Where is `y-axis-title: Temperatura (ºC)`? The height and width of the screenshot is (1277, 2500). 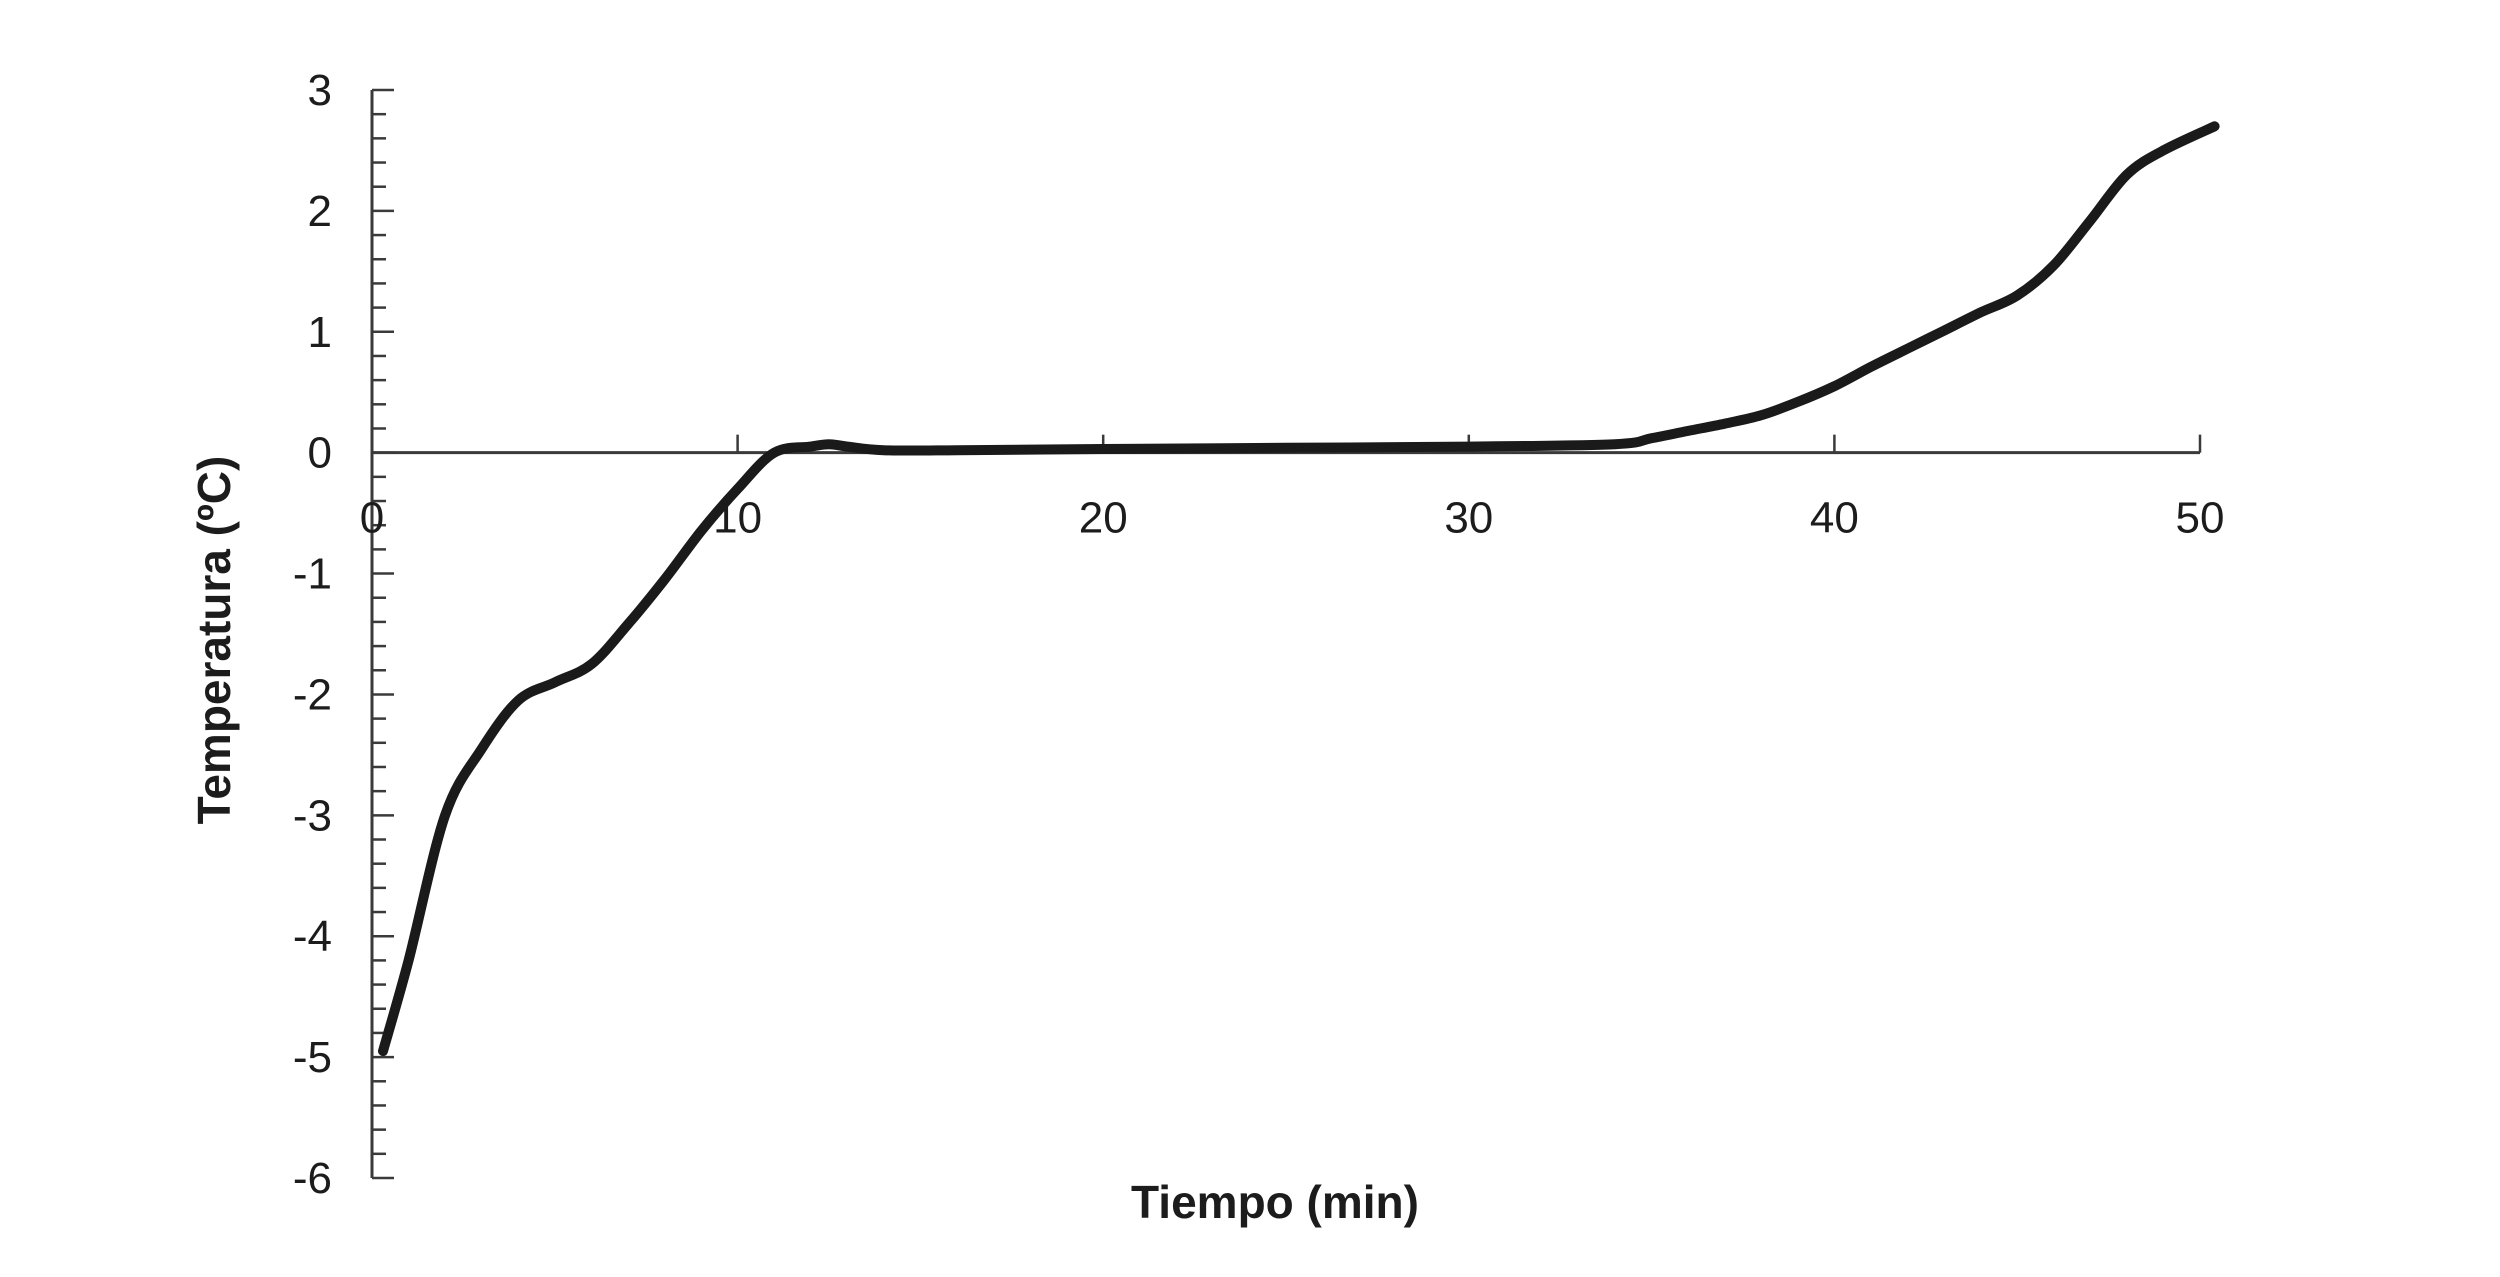 y-axis-title: Temperatura (ºC) is located at coordinates (214, 640).